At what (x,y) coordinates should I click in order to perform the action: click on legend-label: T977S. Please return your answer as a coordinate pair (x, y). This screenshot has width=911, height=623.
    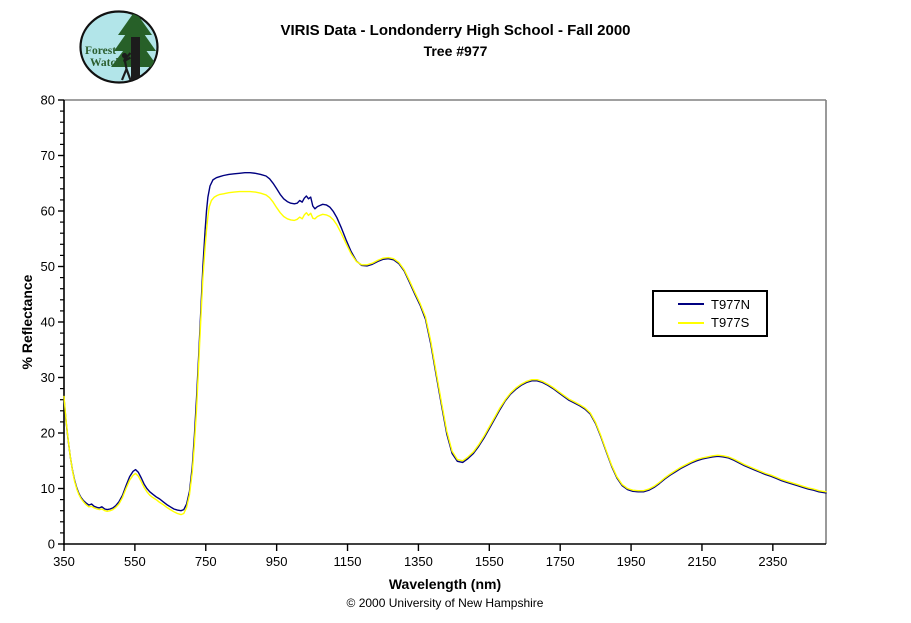
    Looking at the image, I should click on (730, 323).